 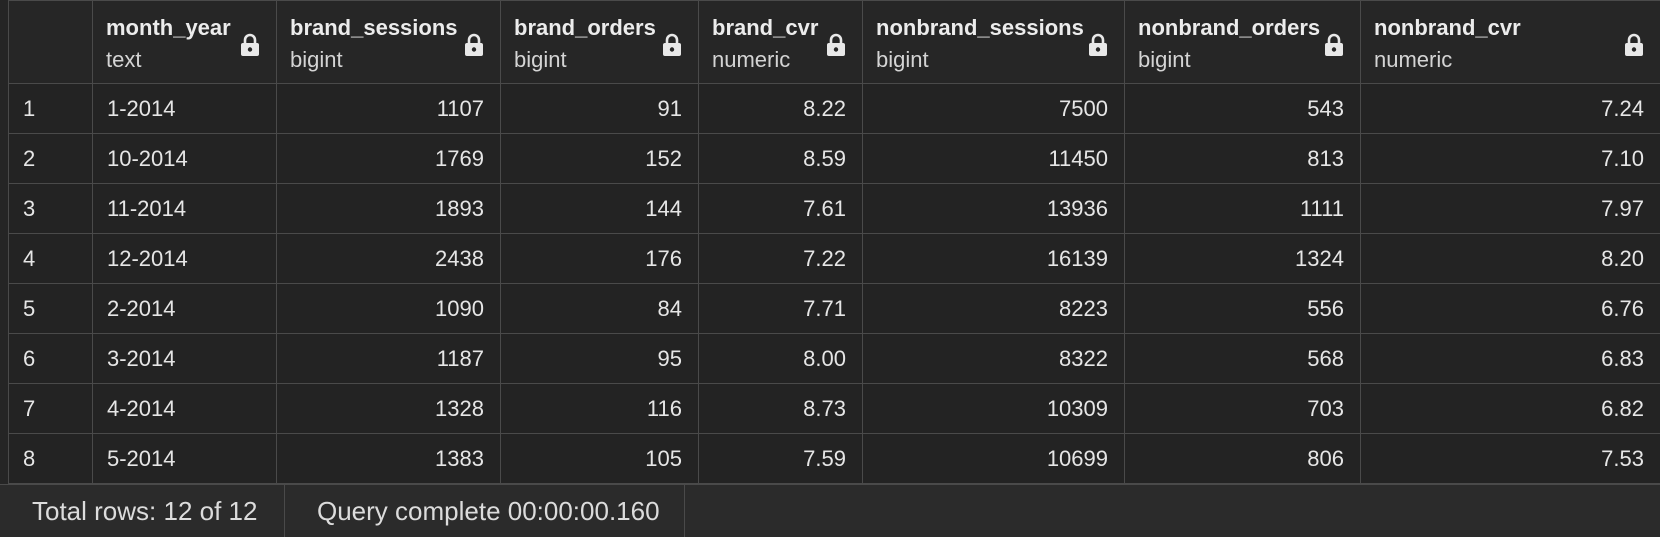 What do you see at coordinates (994, 109) in the screenshot?
I see `cell-nonbrand-sessions: 7500` at bounding box center [994, 109].